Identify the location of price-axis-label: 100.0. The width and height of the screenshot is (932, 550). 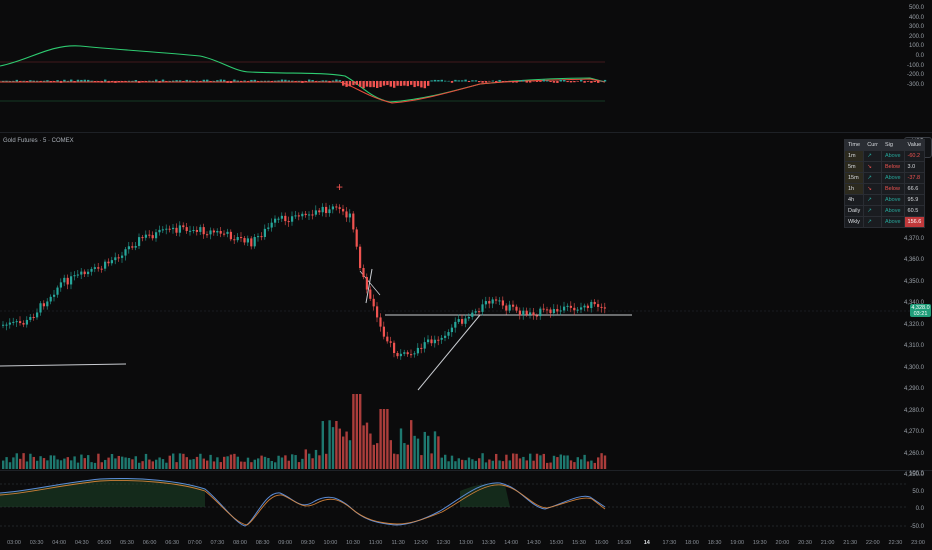
(916, 46).